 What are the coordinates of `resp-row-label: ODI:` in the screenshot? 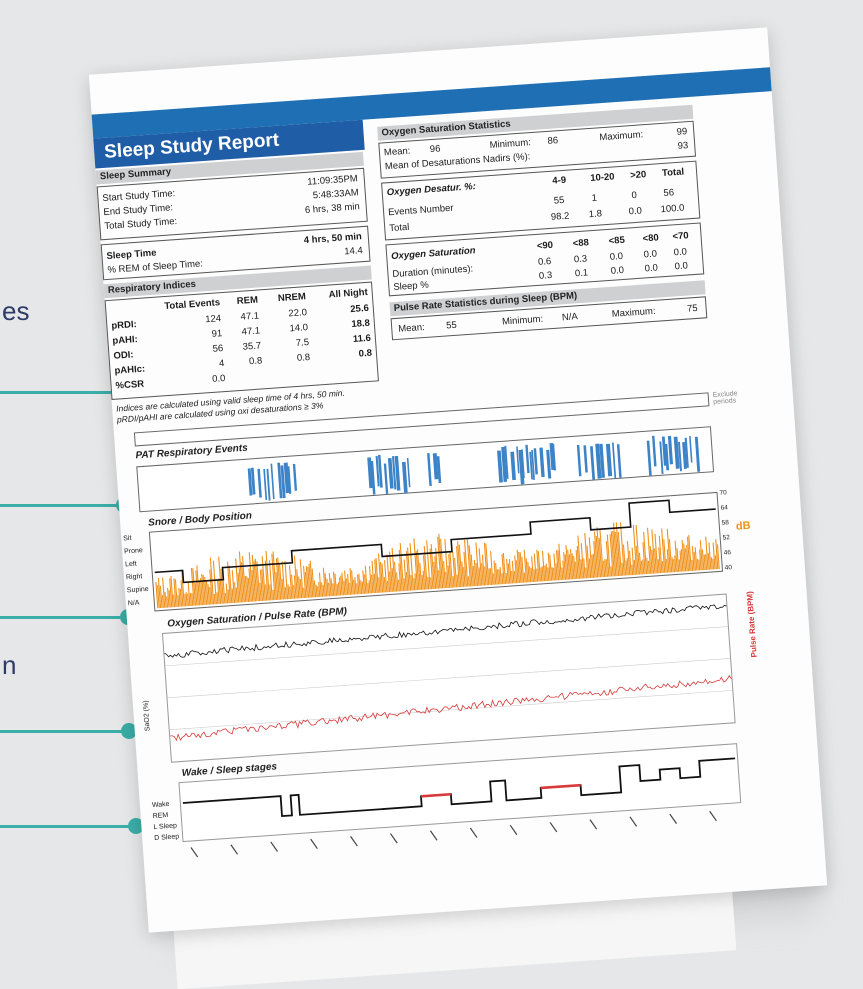 It's located at (123, 355).